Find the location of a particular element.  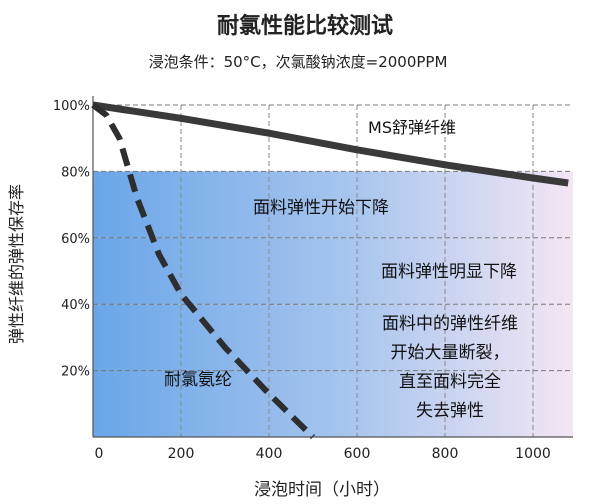

y-tick-label: 40% is located at coordinates (75, 305).